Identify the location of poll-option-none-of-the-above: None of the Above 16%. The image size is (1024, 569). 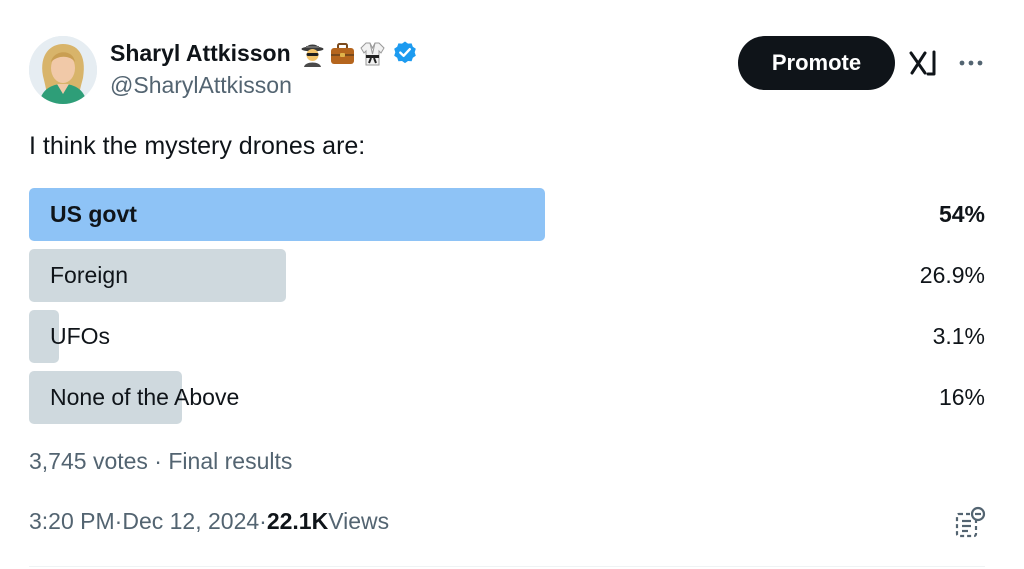
(507, 397).